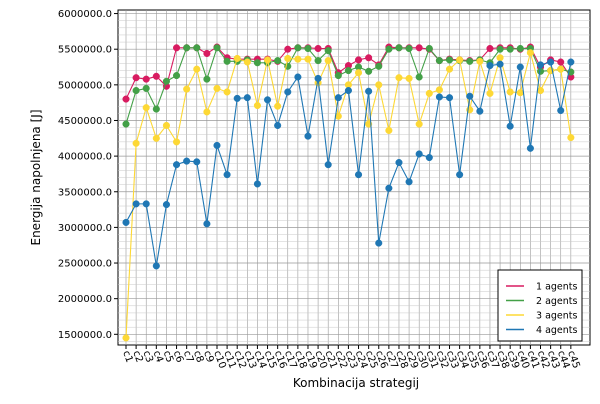 This screenshot has width=600, height=404. Describe the element at coordinates (85, 192) in the screenshot. I see `y-tick-label: 3500000.0` at that location.